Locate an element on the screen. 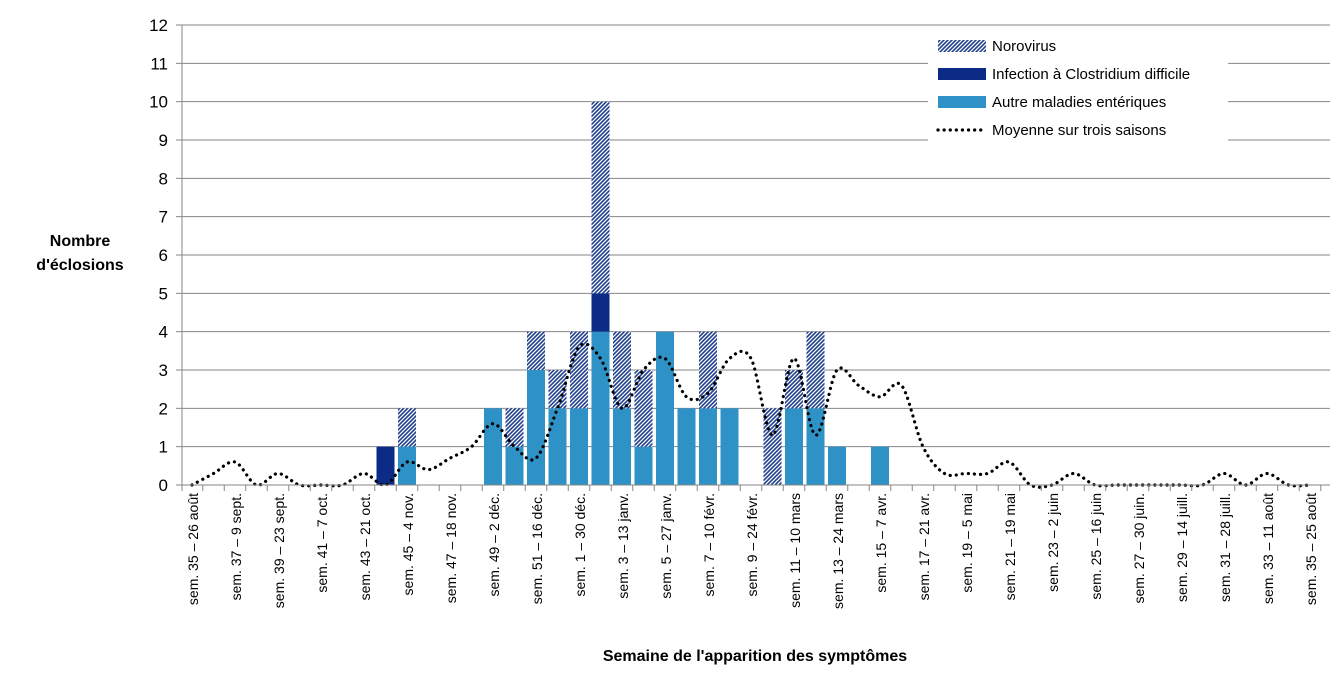  x-tick-label-20: sem. 3 – 13 janv. is located at coordinates (623, 546).